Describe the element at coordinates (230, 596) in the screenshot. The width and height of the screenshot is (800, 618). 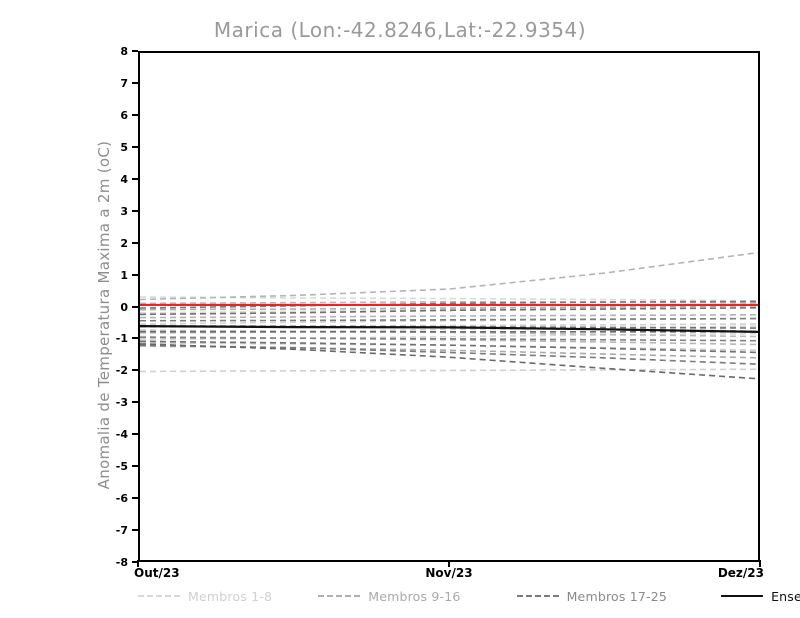
I see `legend-label: Membros 1-8` at that location.